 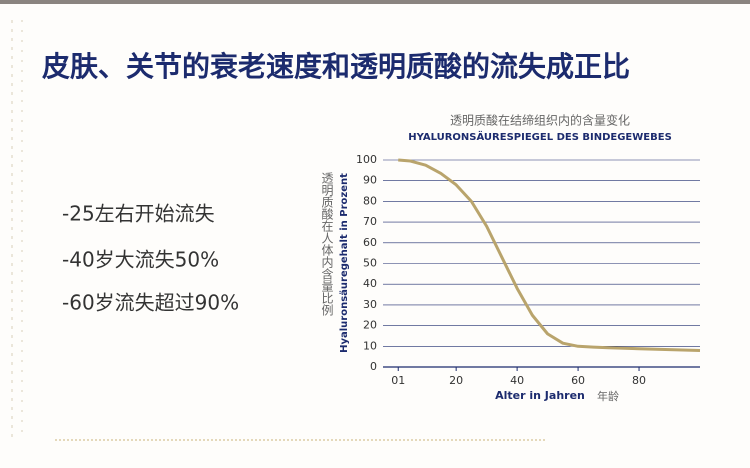 What do you see at coordinates (150, 303) in the screenshot?
I see `text-point: -60岁流失超过90%` at bounding box center [150, 303].